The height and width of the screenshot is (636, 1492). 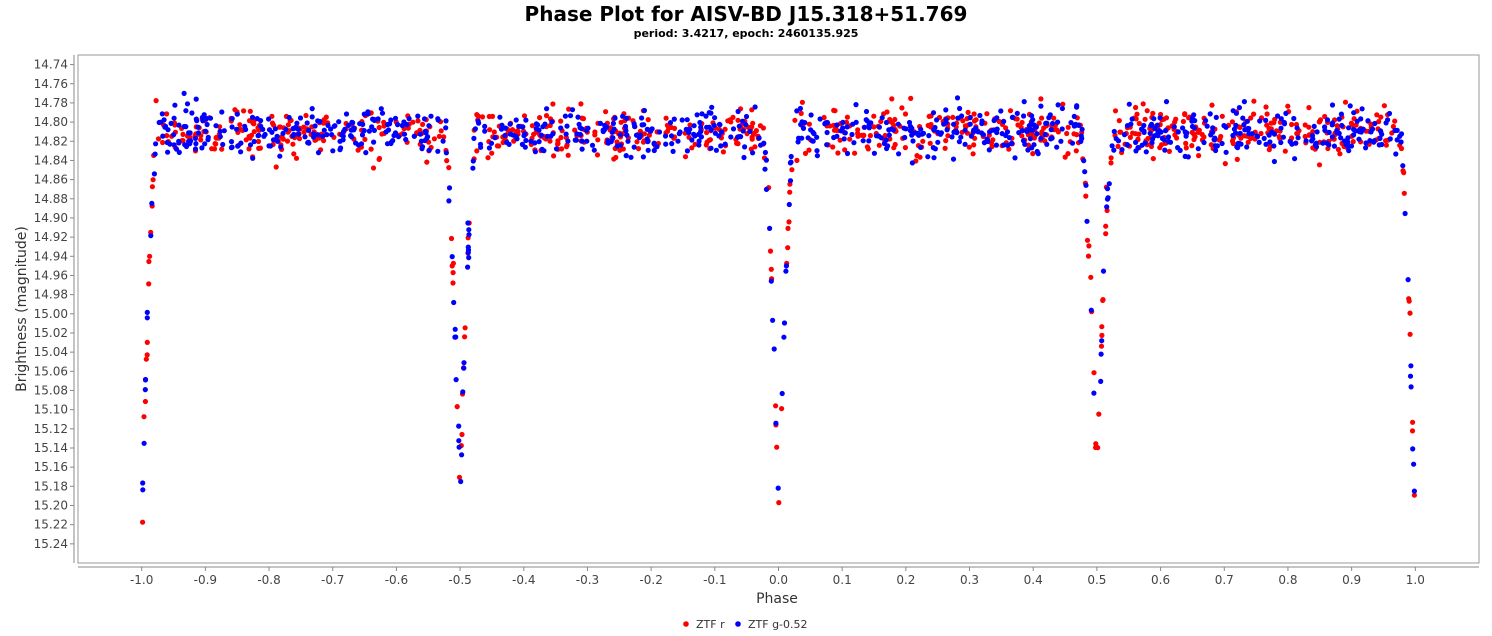 What do you see at coordinates (51, 333) in the screenshot?
I see `y-tick-label: 15.02` at bounding box center [51, 333].